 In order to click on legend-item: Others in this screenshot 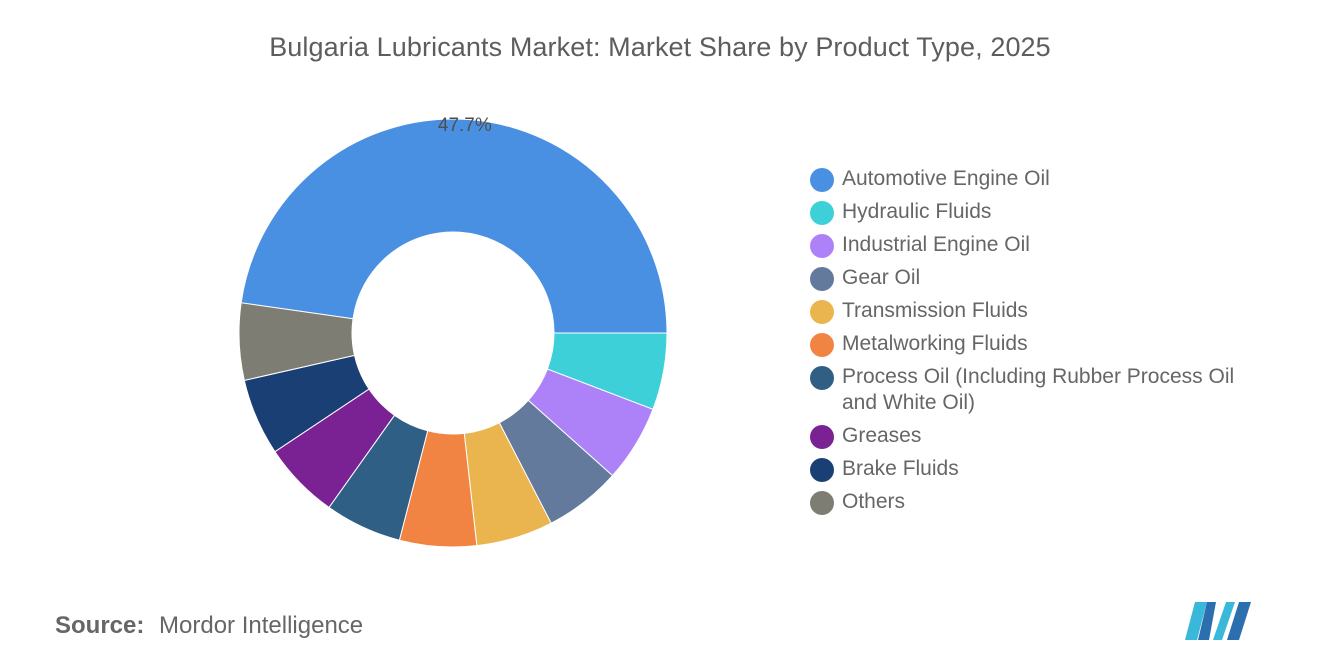, I will do `click(1045, 502)`.